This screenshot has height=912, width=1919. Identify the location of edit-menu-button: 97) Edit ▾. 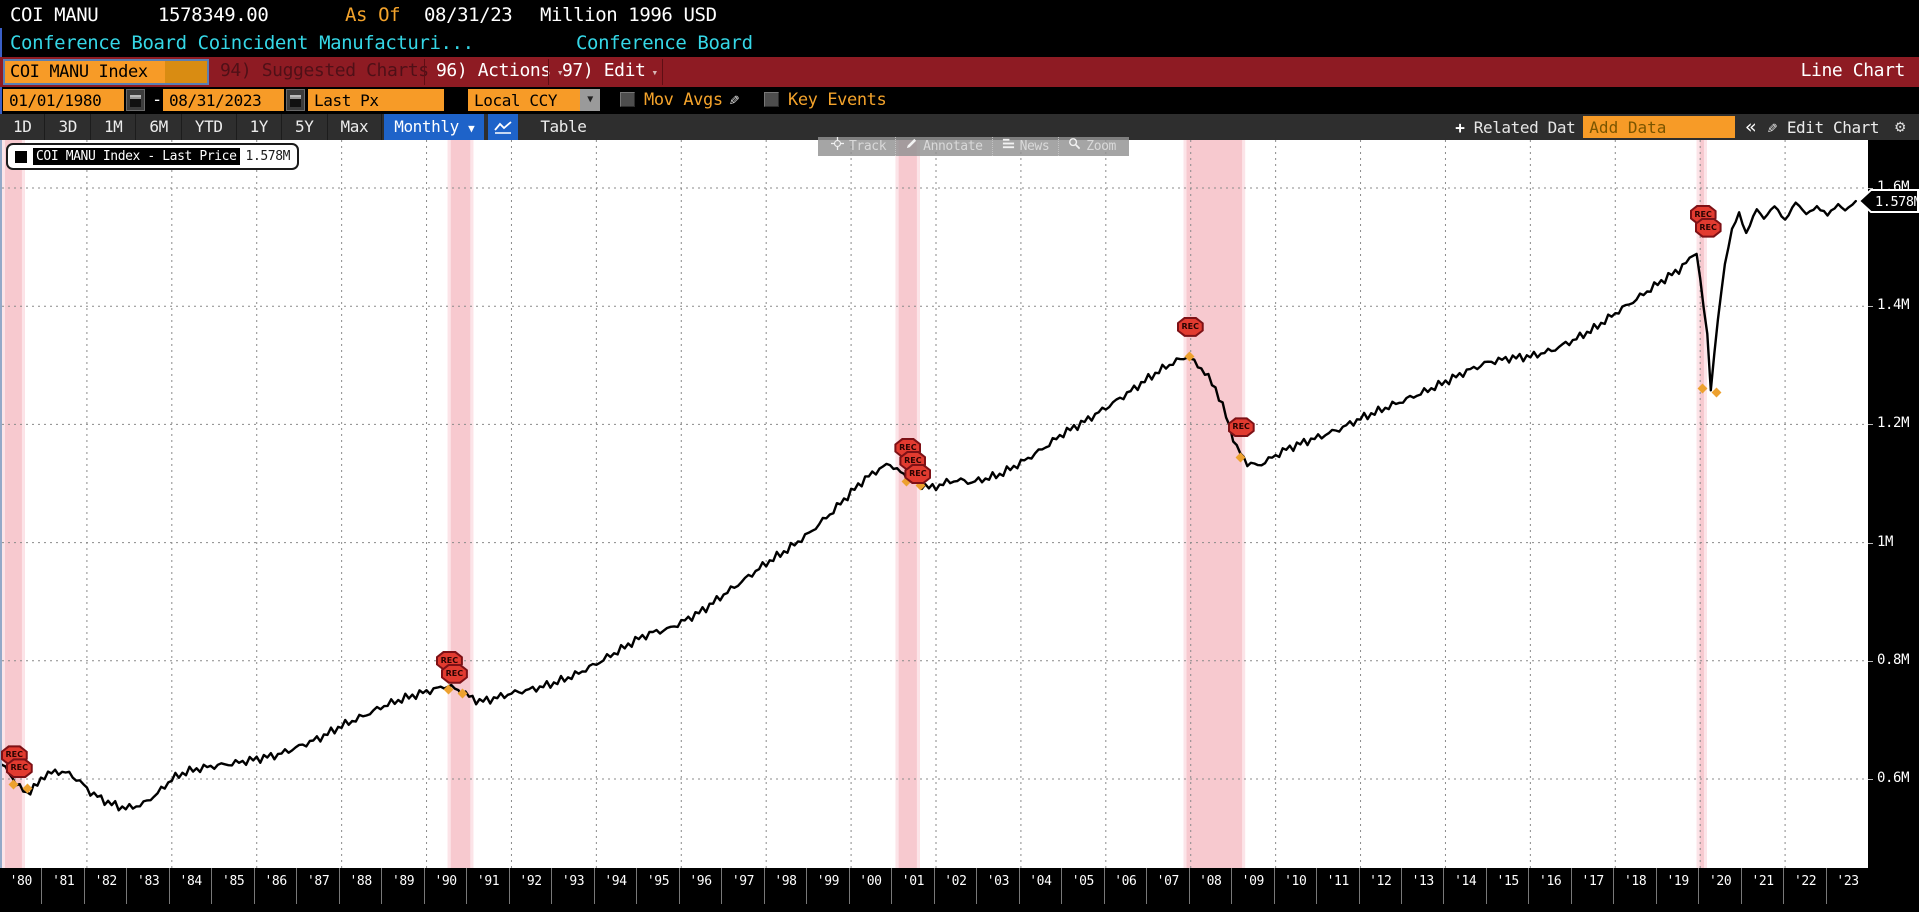
(610, 70).